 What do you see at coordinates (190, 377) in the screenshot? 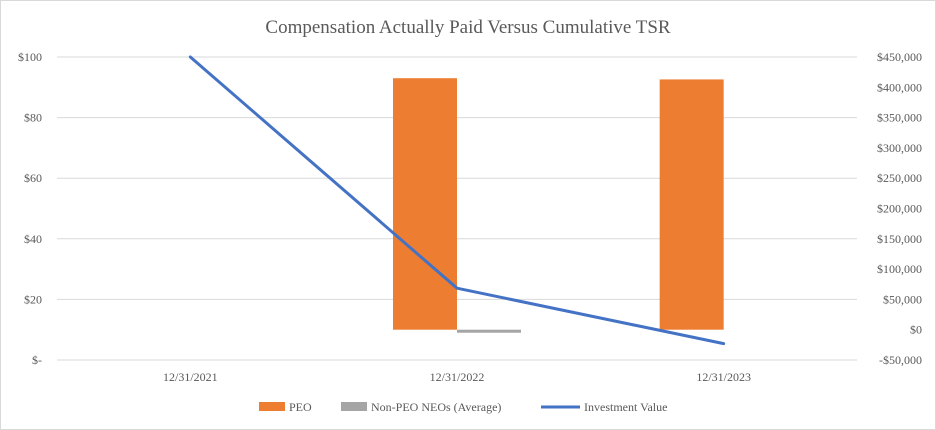
I see `x-tick-label: 12/31/2021` at bounding box center [190, 377].